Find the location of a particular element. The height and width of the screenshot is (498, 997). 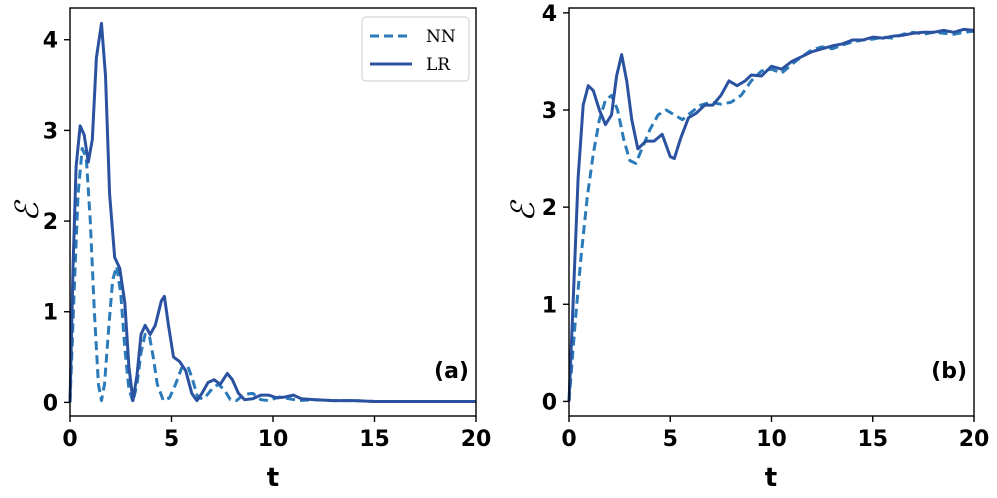

panel-b-x-tick-label: 20 is located at coordinates (974, 439).